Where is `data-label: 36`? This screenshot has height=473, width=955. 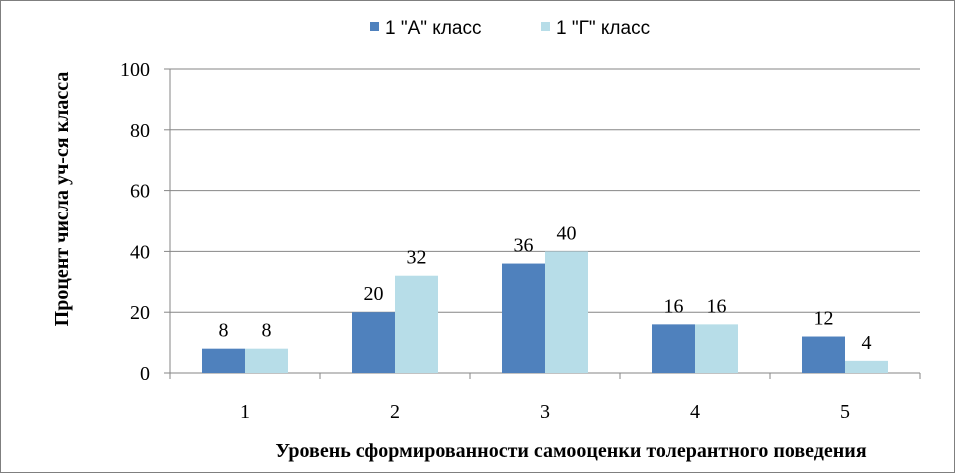
data-label: 36 is located at coordinates (524, 246).